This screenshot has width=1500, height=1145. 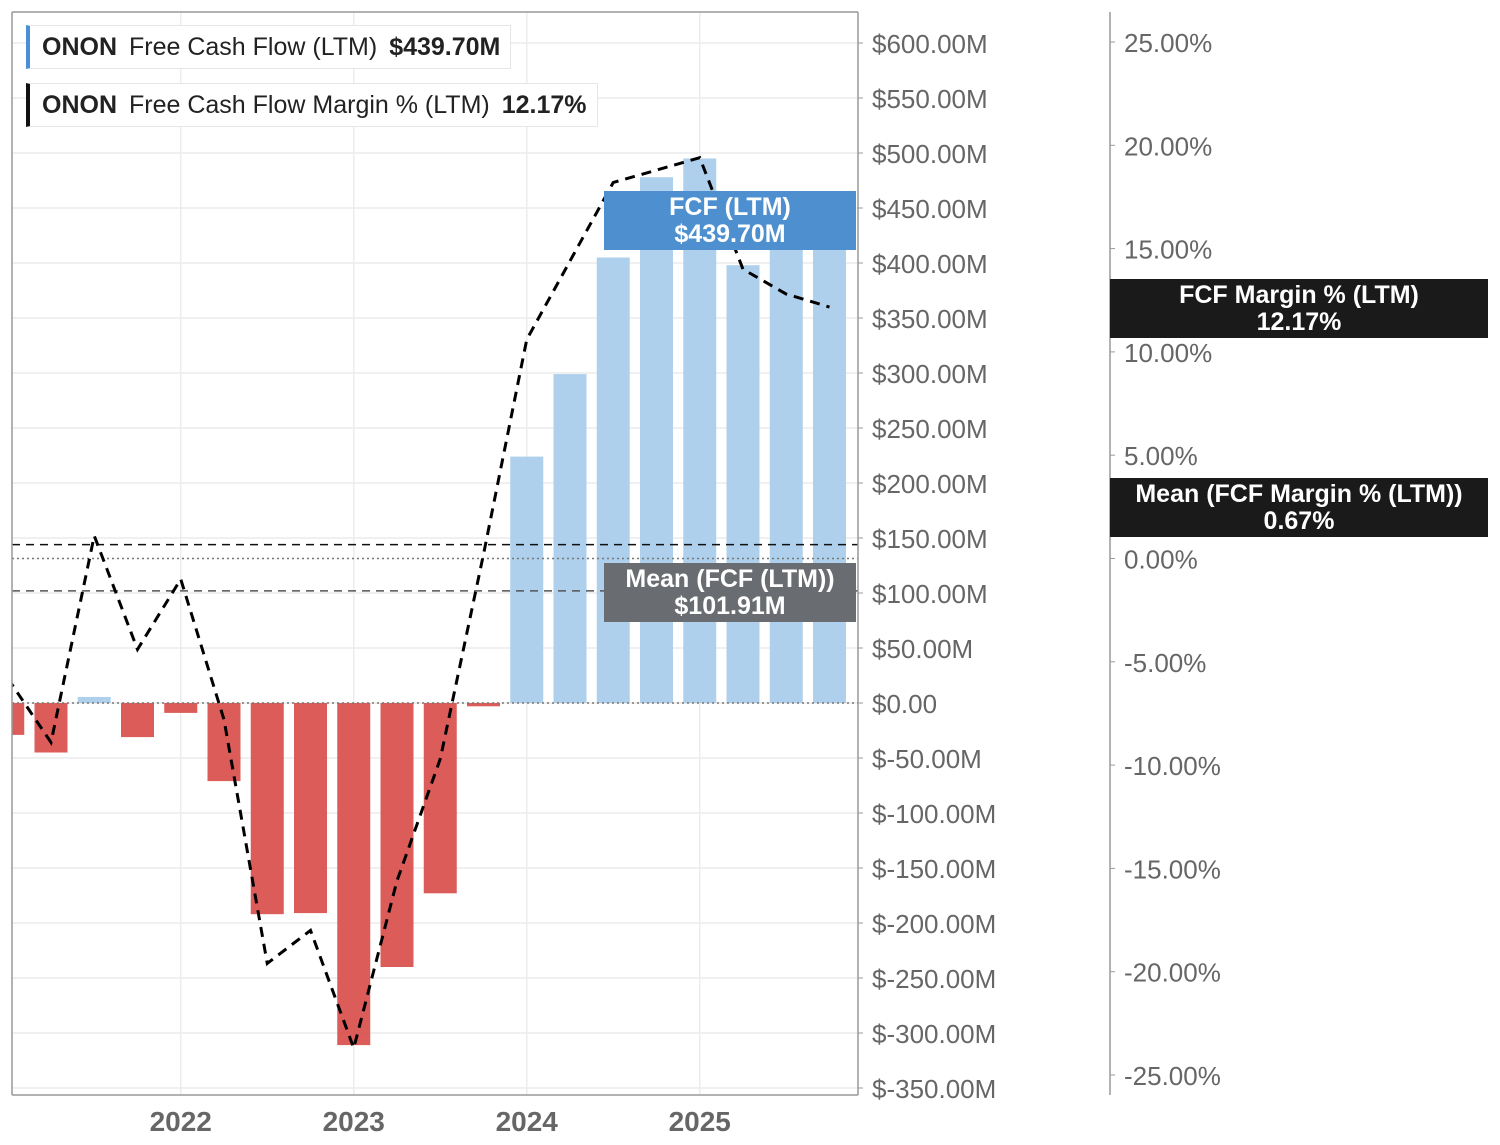 I want to click on left-axis-tick-label: $-300.00M, so click(x=934, y=1034).